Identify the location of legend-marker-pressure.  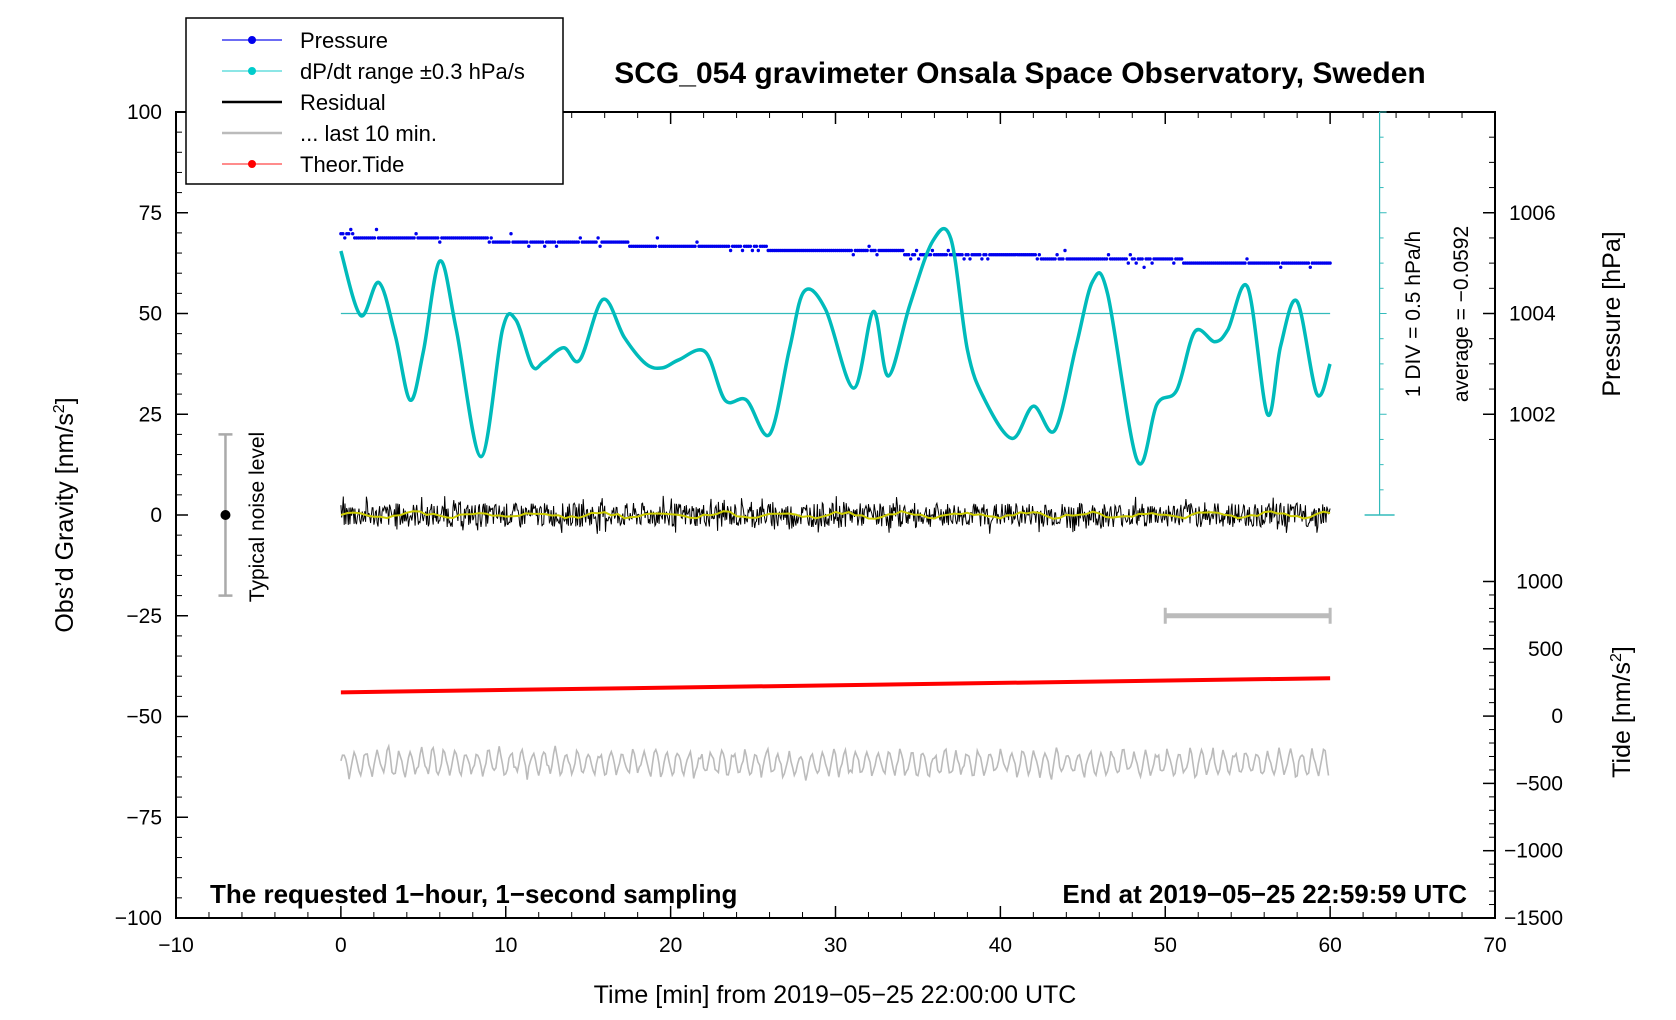
(252, 40).